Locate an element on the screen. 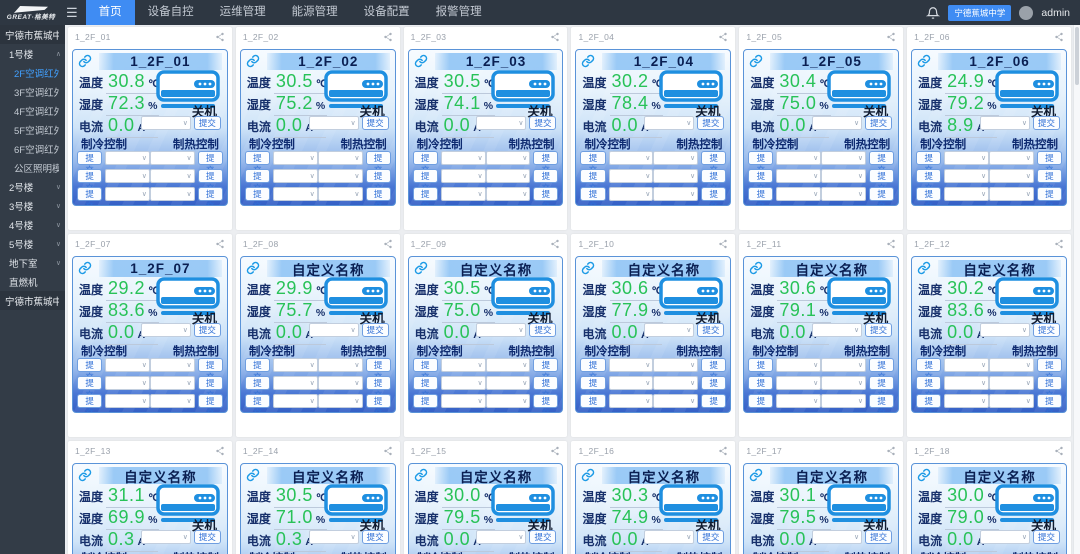 The width and height of the screenshot is (1080, 554). notification-bell-icon is located at coordinates (933, 13).